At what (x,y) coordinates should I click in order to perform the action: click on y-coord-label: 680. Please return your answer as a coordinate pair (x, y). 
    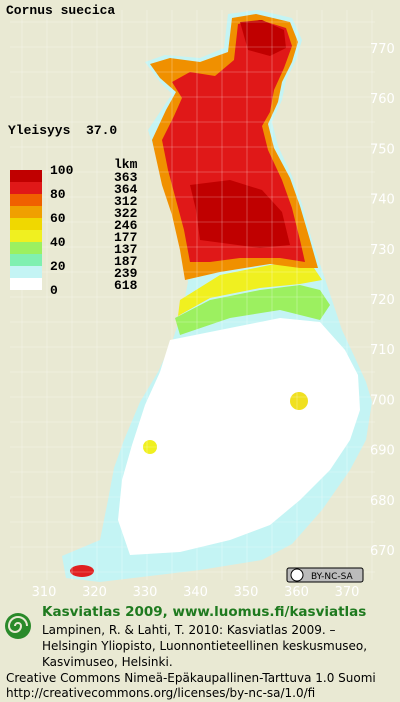
    Looking at the image, I should click on (382, 501).